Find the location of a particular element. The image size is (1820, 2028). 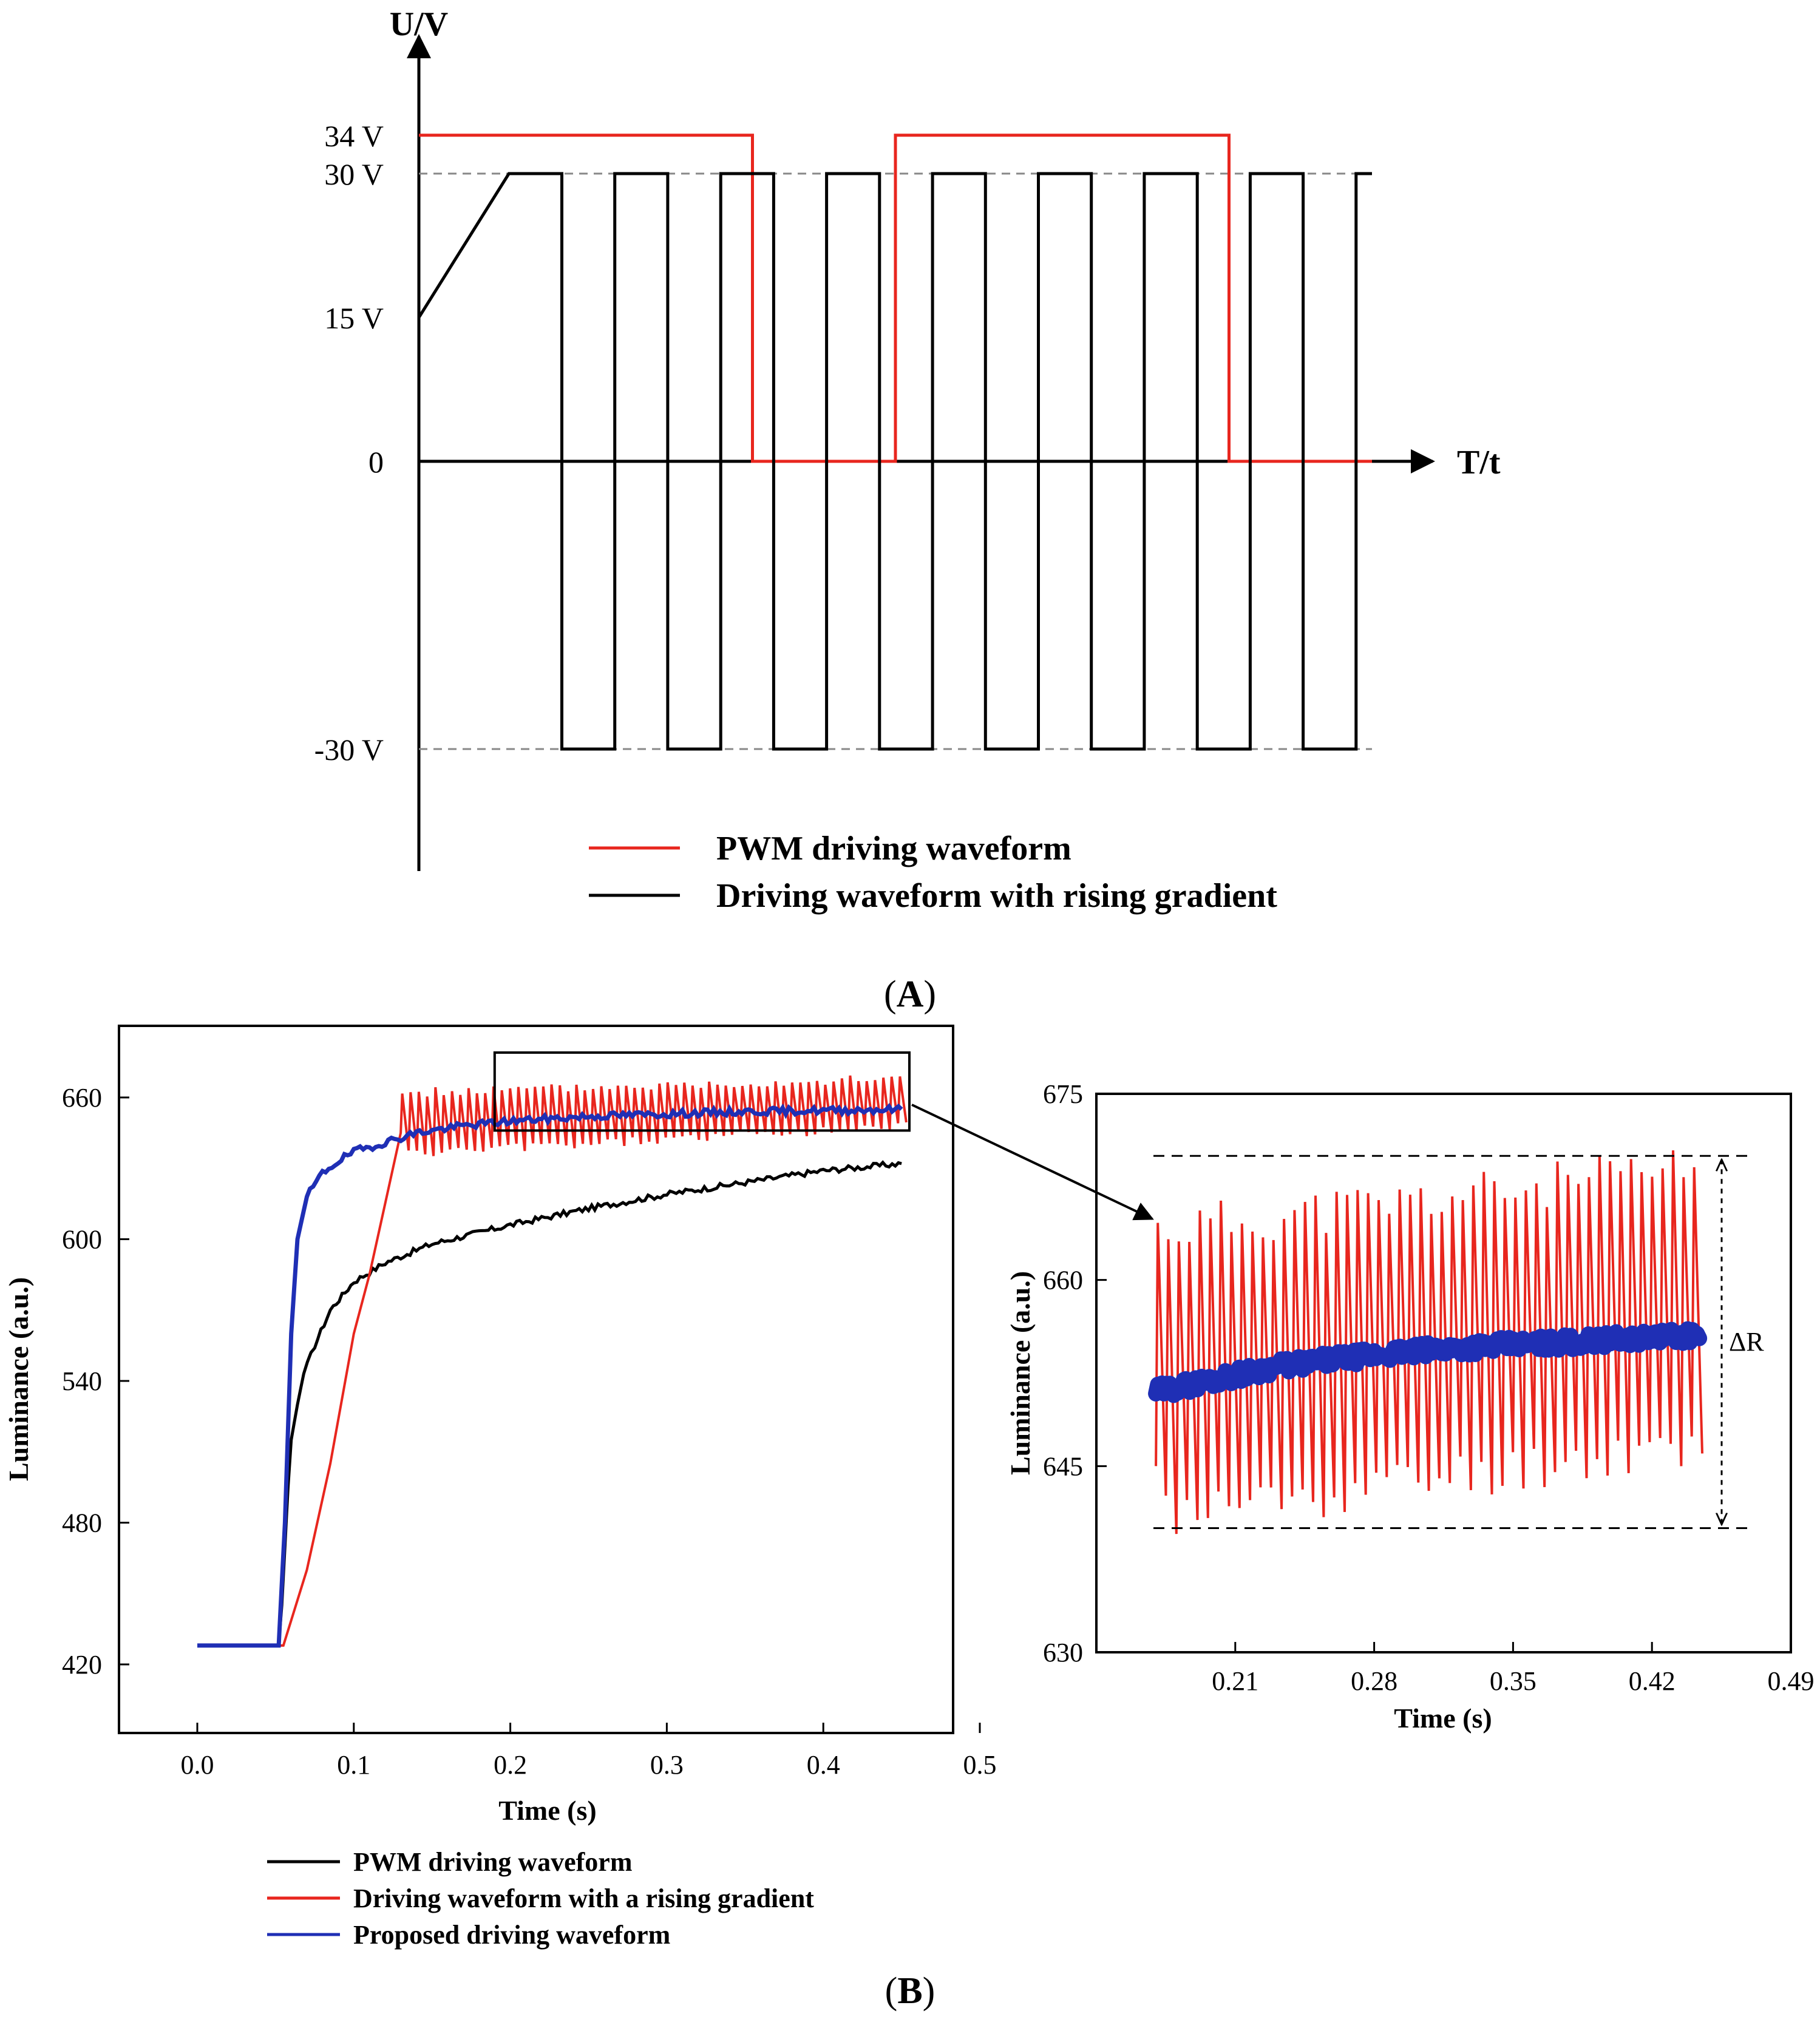

b-x-tick-label: 0.1 is located at coordinates (353, 1765).